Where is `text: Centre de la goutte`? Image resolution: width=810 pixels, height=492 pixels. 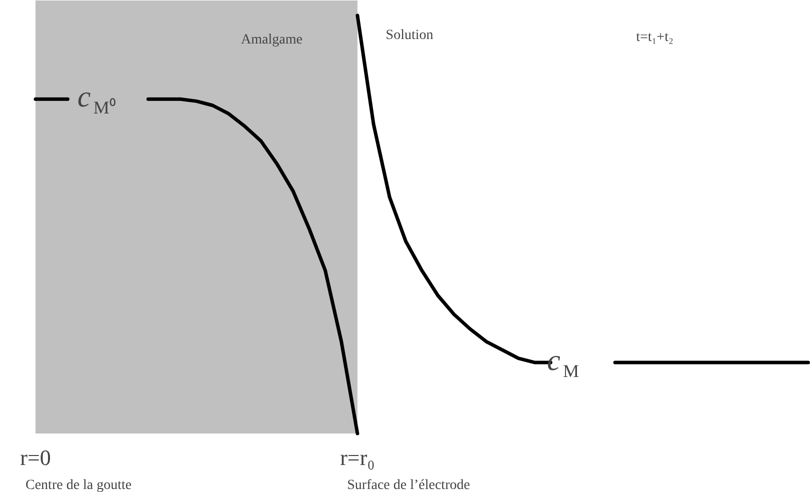 text: Centre de la goutte is located at coordinates (79, 485).